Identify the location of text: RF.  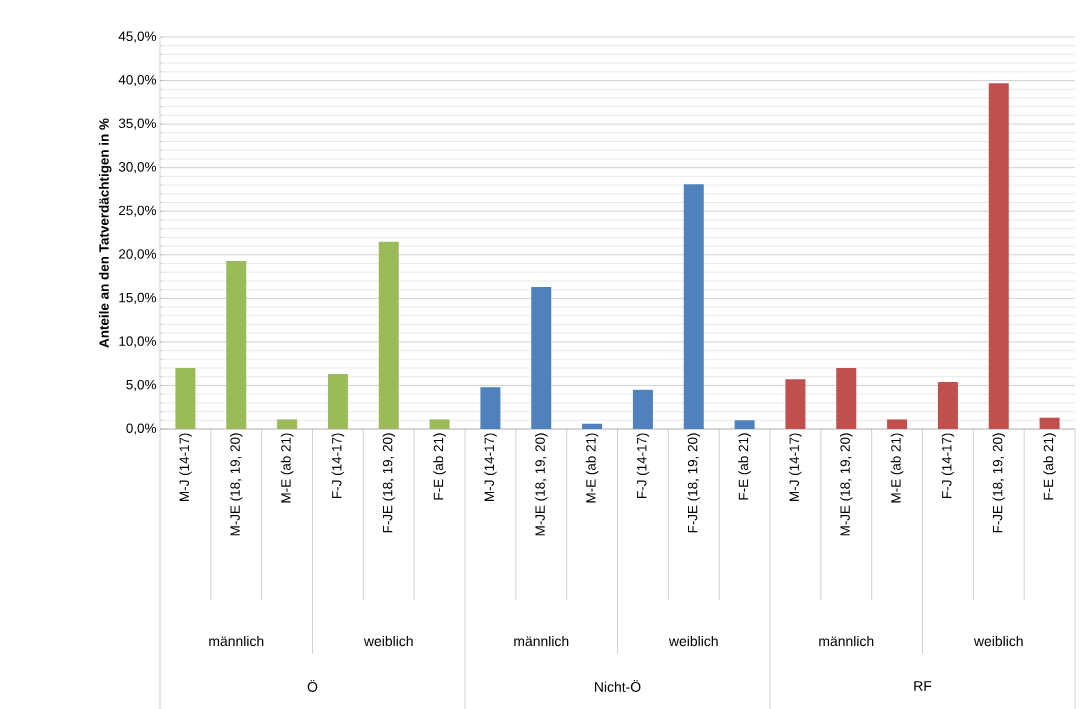
(923, 686).